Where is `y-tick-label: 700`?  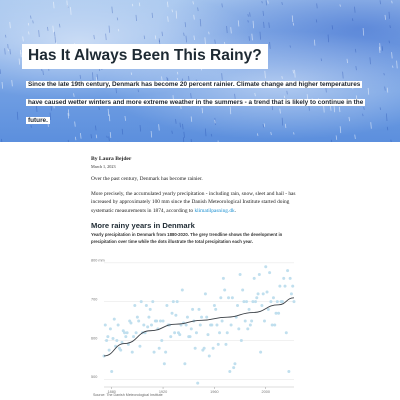 y-tick-label: 700 is located at coordinates (94, 299).